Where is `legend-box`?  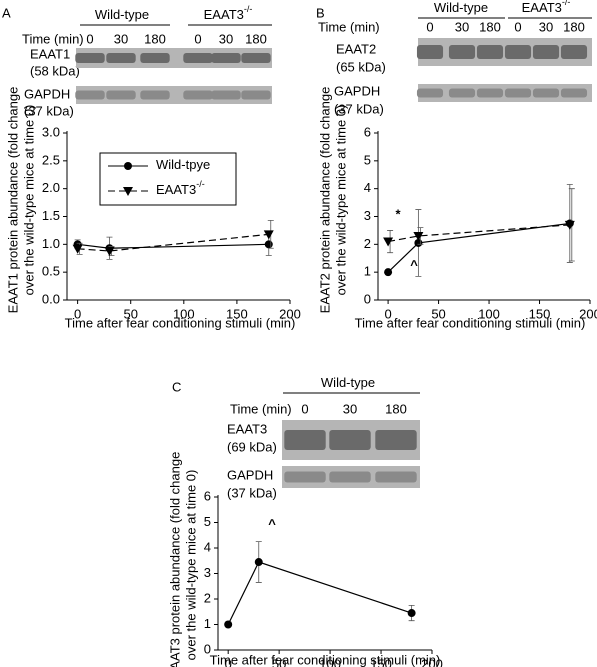 legend-box is located at coordinates (168, 179).